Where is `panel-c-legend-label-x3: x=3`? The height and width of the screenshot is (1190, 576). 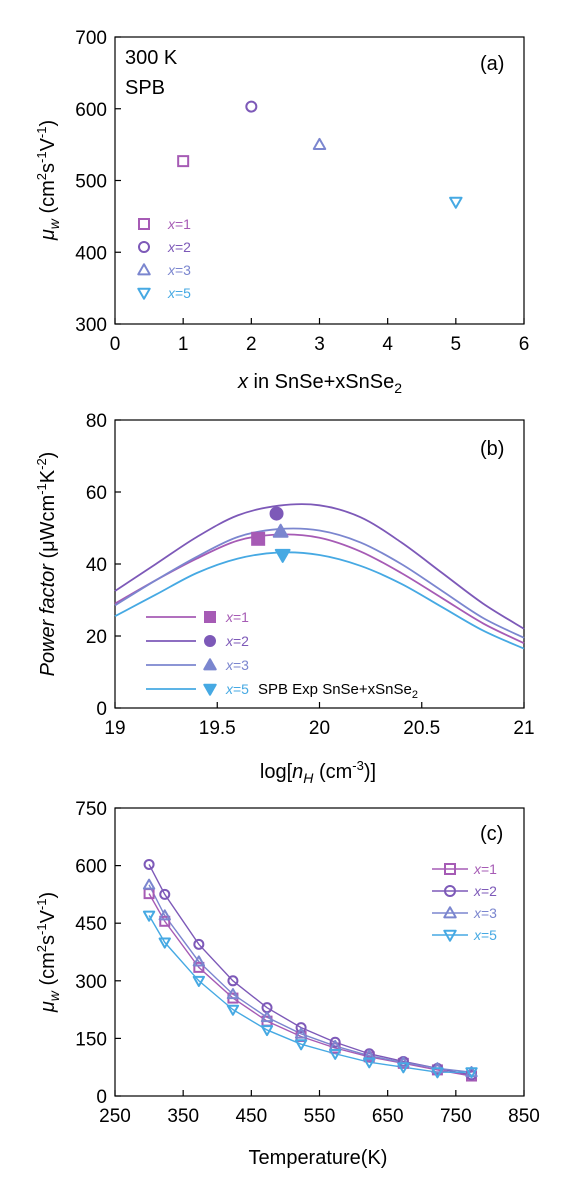 panel-c-legend-label-x3: x=3 is located at coordinates (485, 913).